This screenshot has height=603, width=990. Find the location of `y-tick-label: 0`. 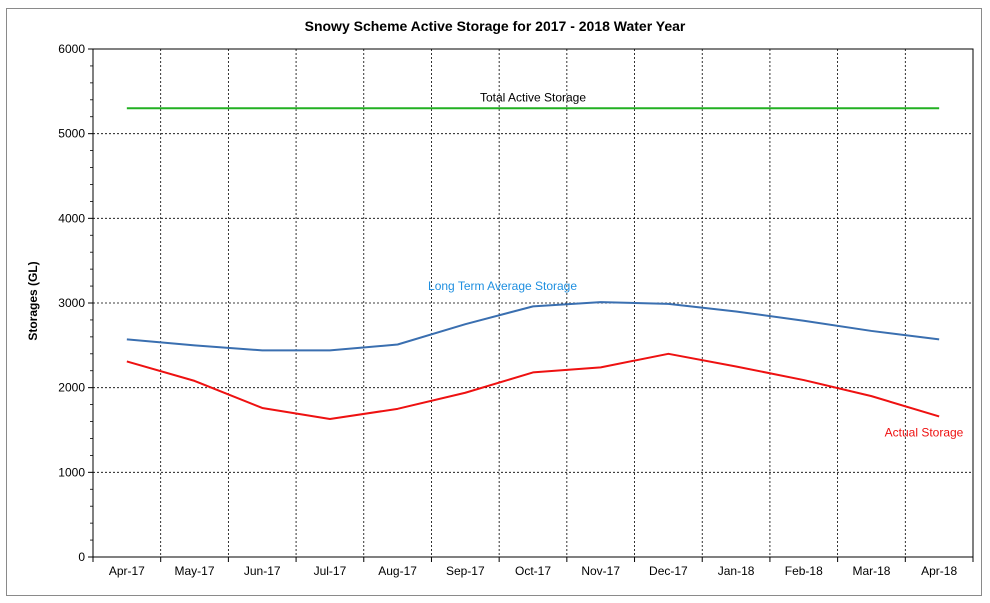

y-tick-label: 0 is located at coordinates (81, 557).